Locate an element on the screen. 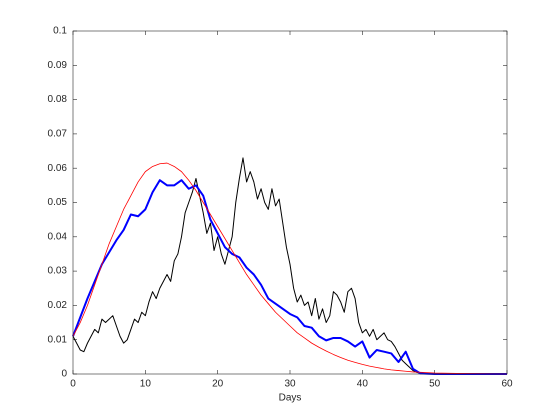 The height and width of the screenshot is (420, 560). y-tick-label: 0.05 is located at coordinates (58, 202).